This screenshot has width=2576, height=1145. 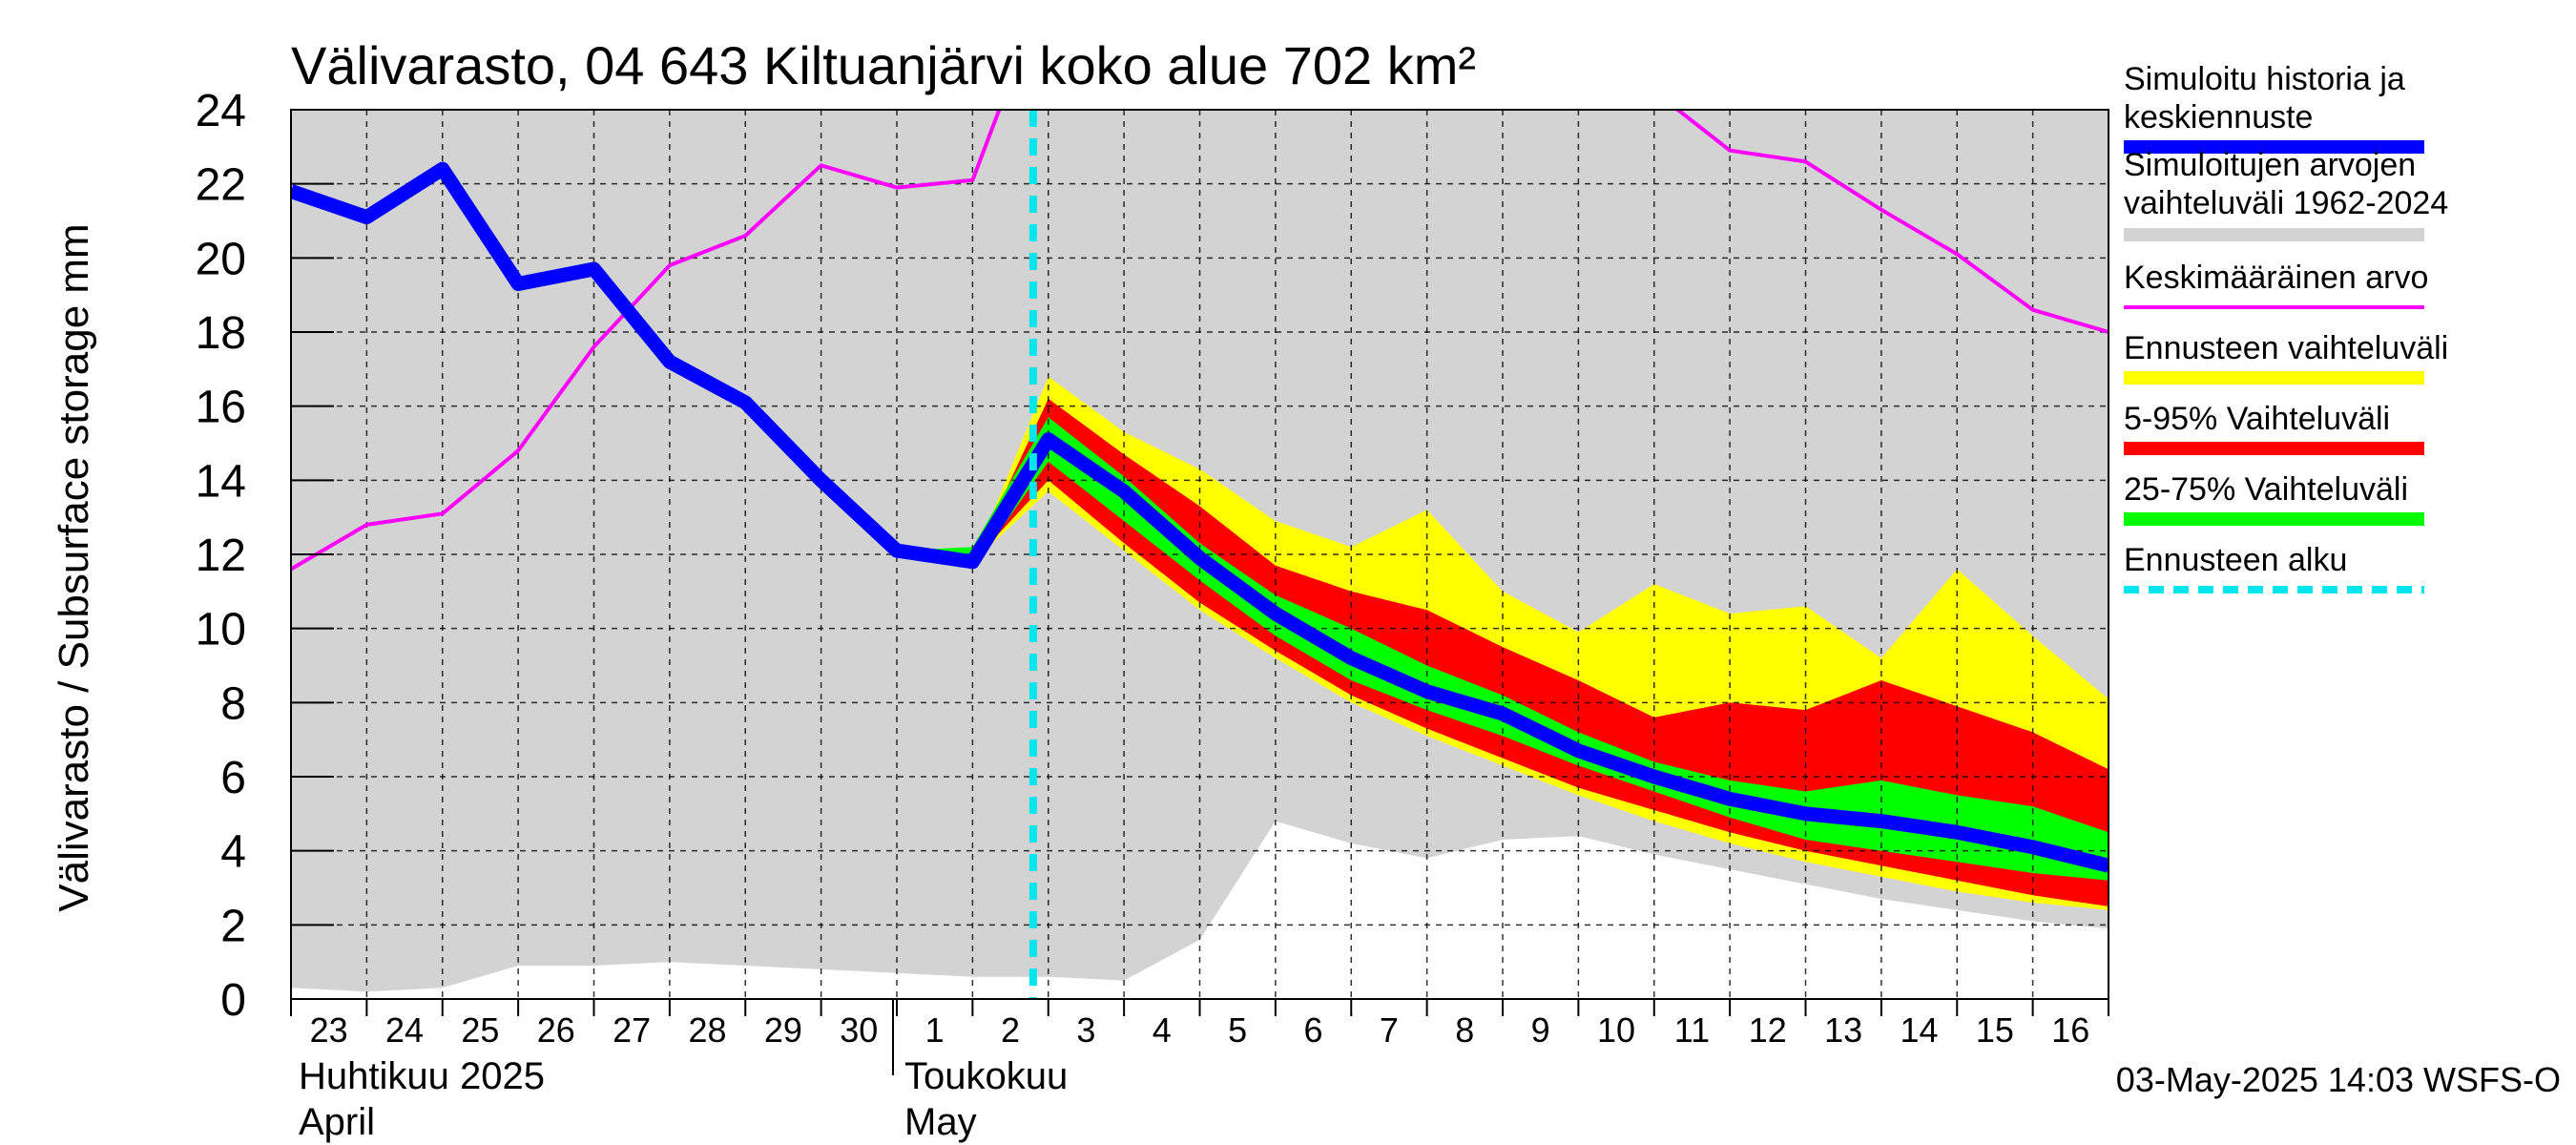 I want to click on month-label: Huhtikuu 2025, so click(x=422, y=1076).